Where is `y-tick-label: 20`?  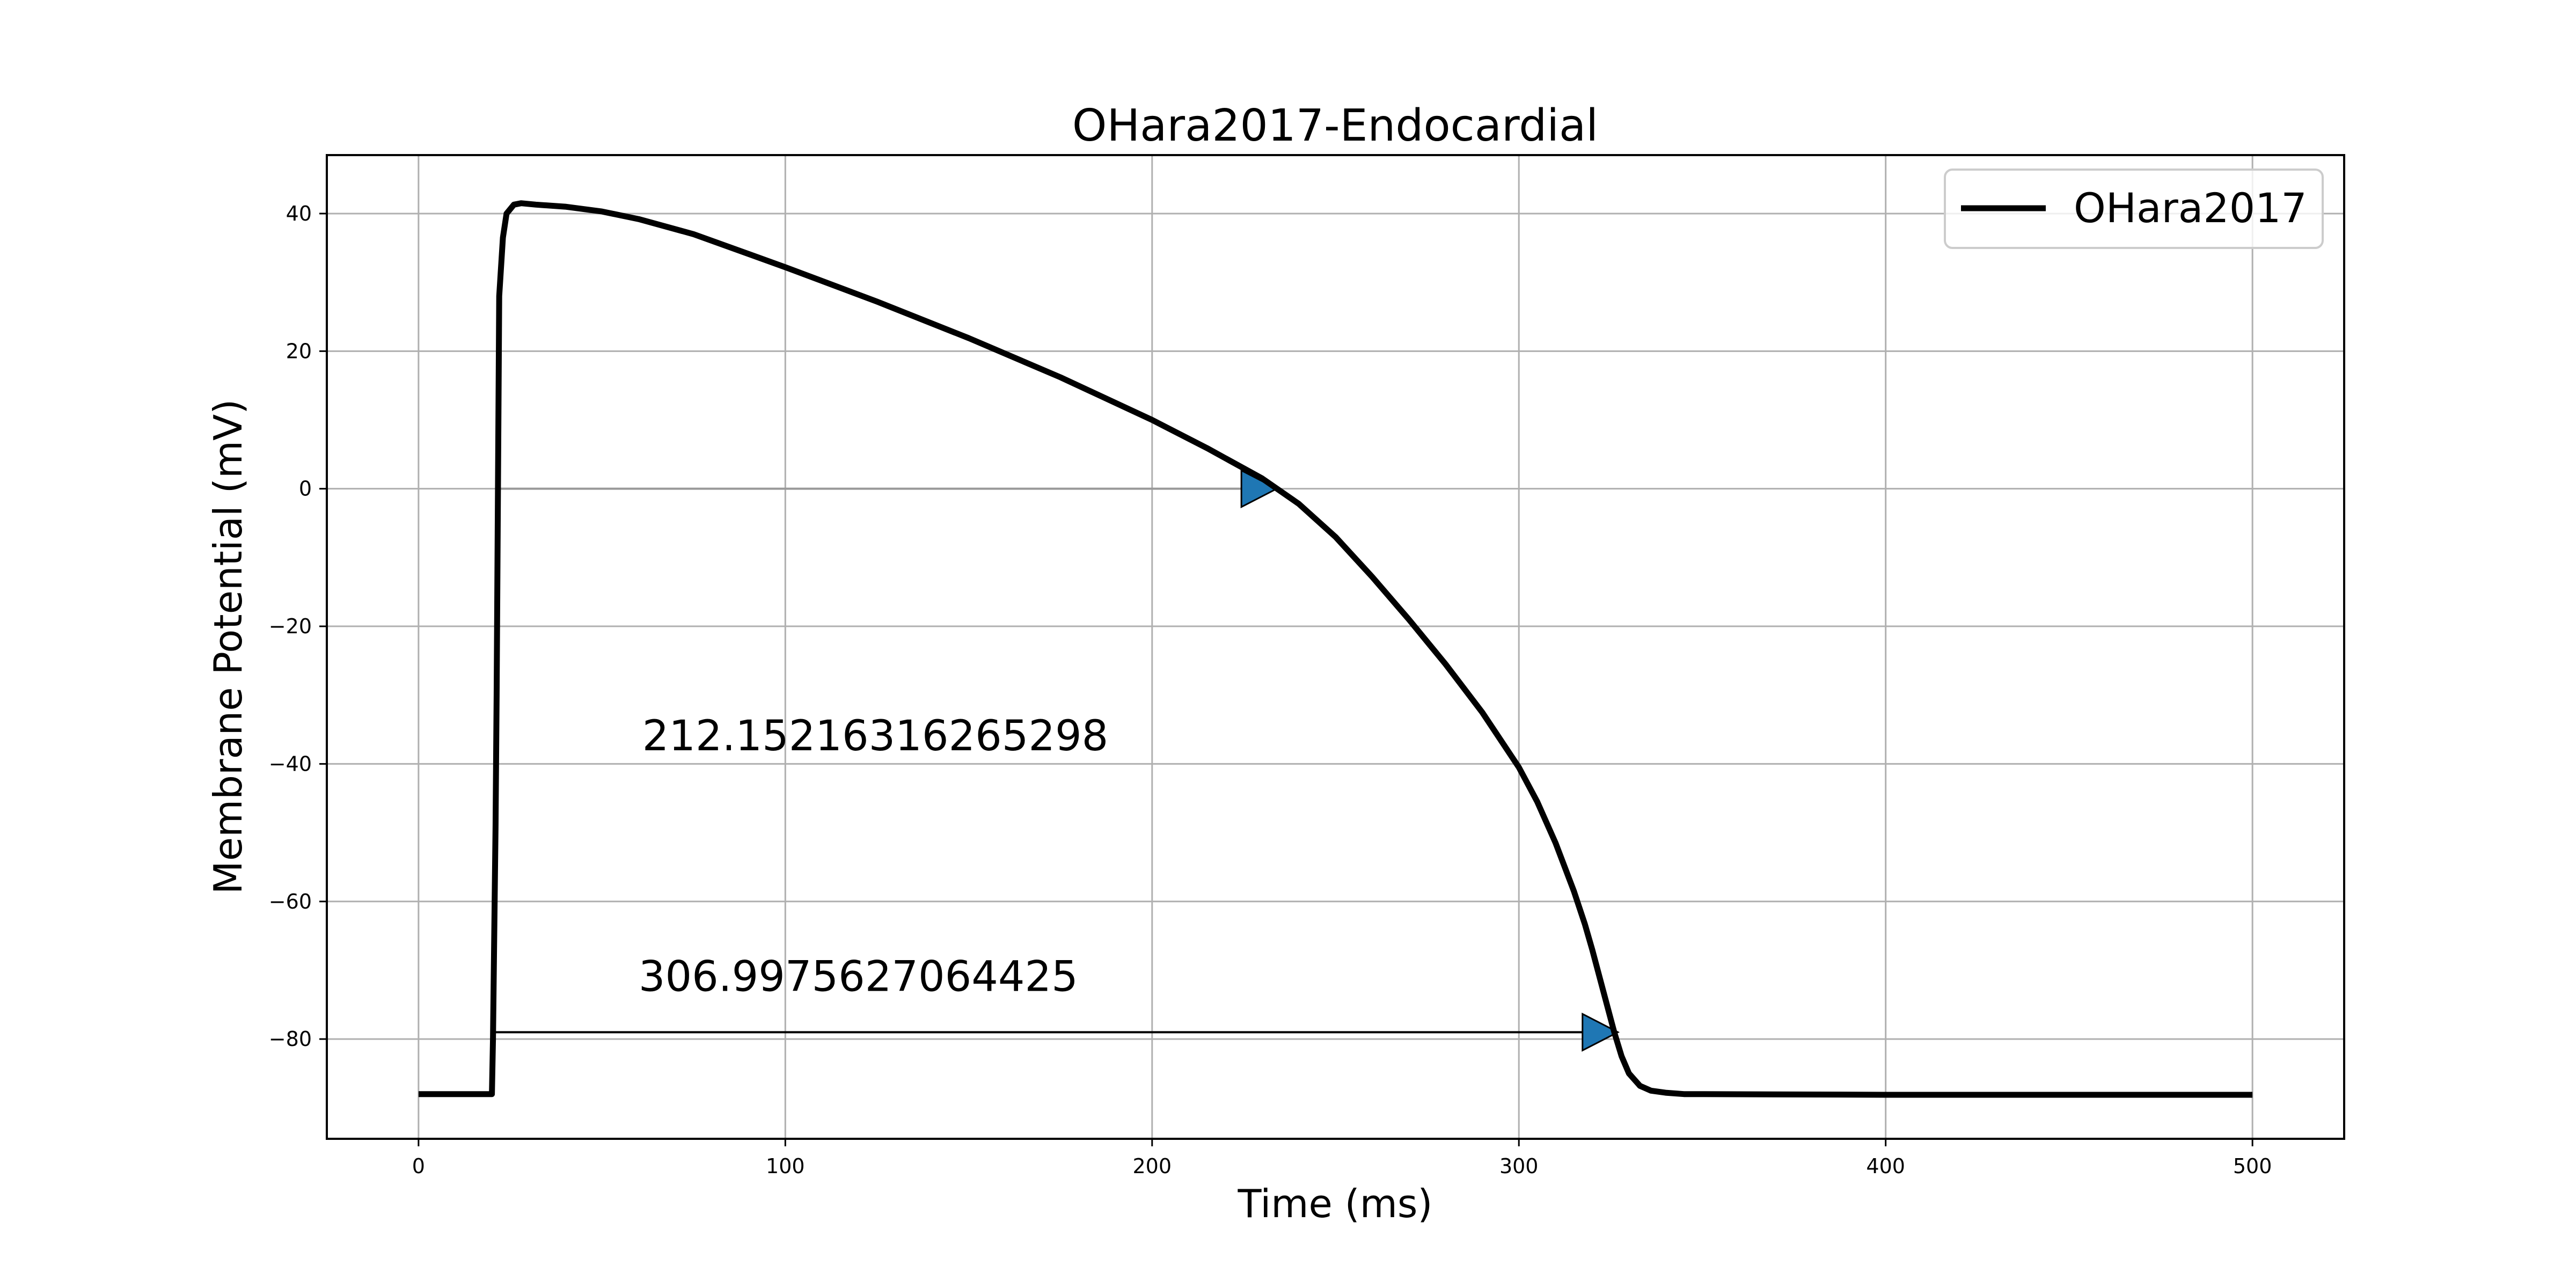
y-tick-label: 20 is located at coordinates (299, 351).